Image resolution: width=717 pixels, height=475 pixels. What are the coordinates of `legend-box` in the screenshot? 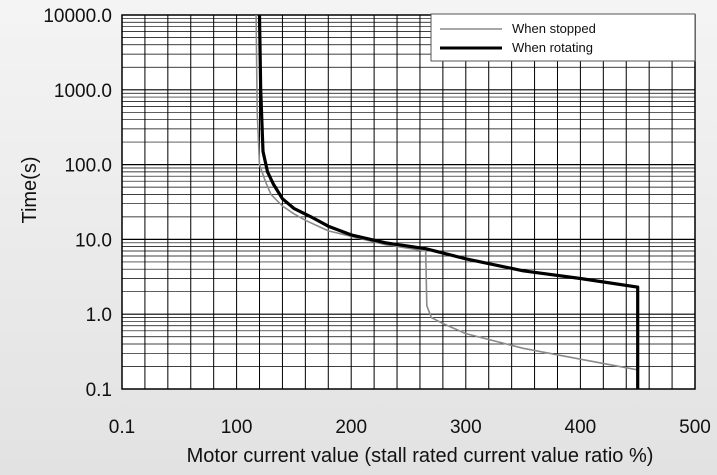 It's located at (563, 37).